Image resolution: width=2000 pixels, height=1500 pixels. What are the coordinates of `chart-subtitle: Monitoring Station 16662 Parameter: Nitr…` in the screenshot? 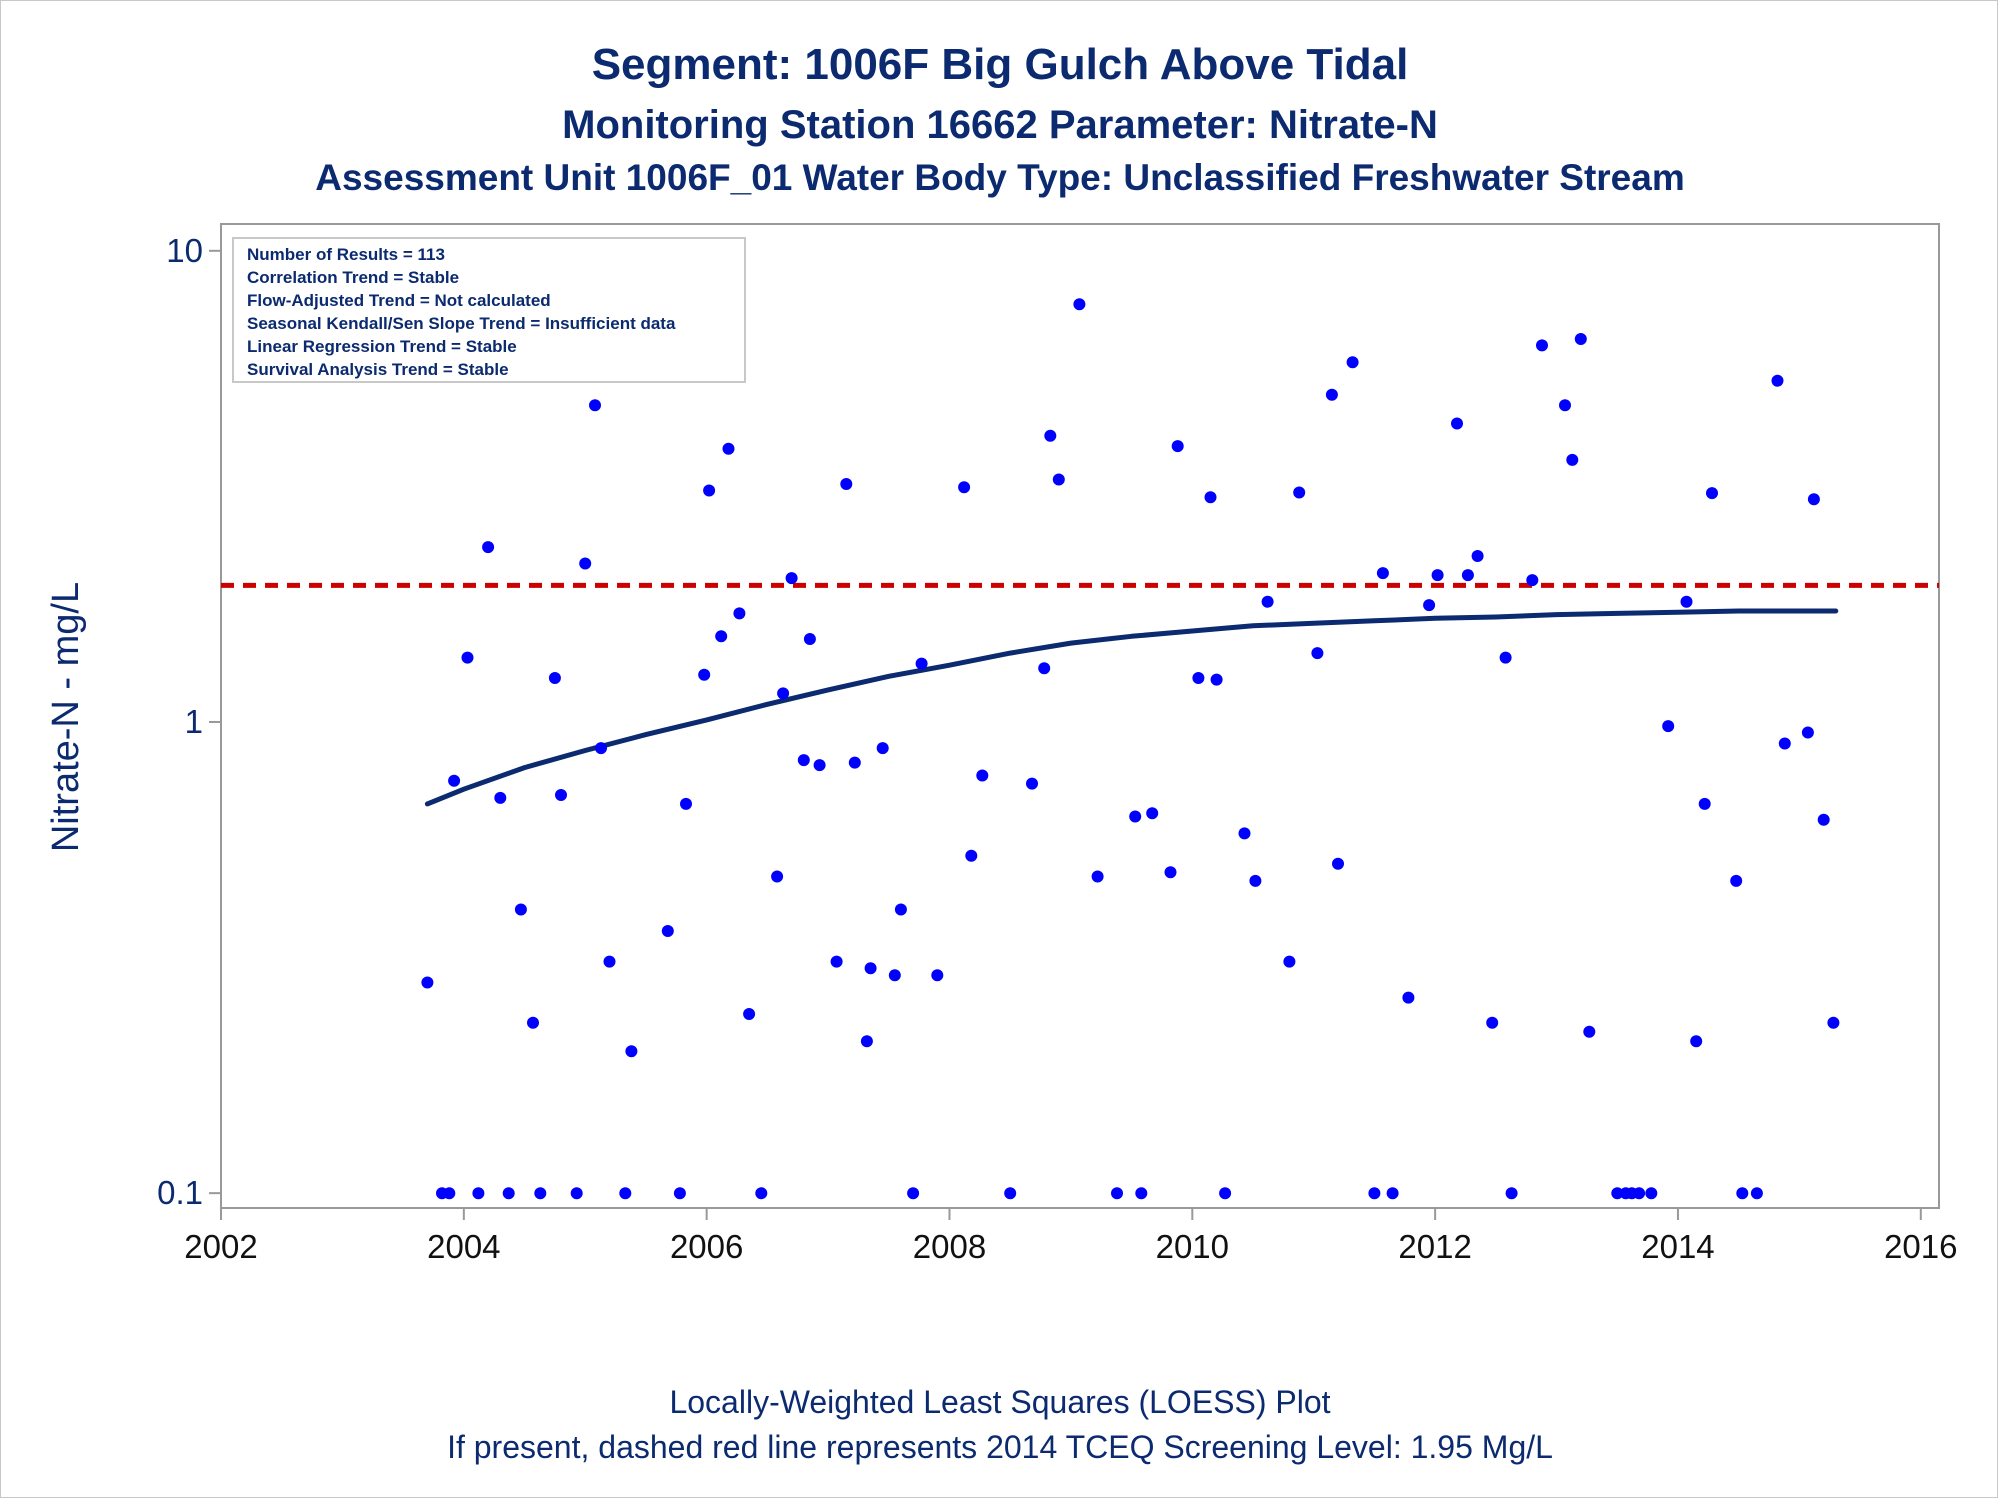 It's located at (1000, 125).